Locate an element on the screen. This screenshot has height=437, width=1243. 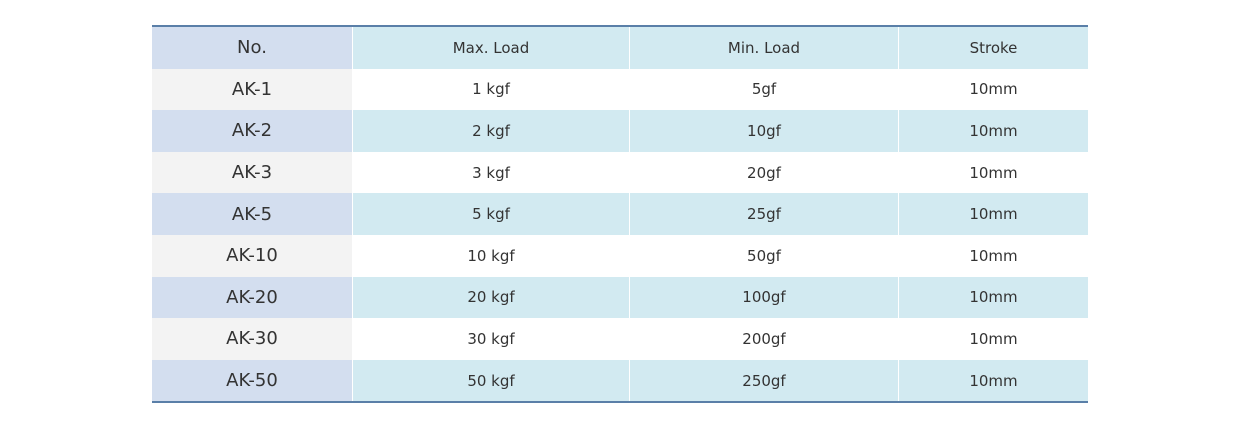
table-cell: 20 kgf is located at coordinates (491, 297).